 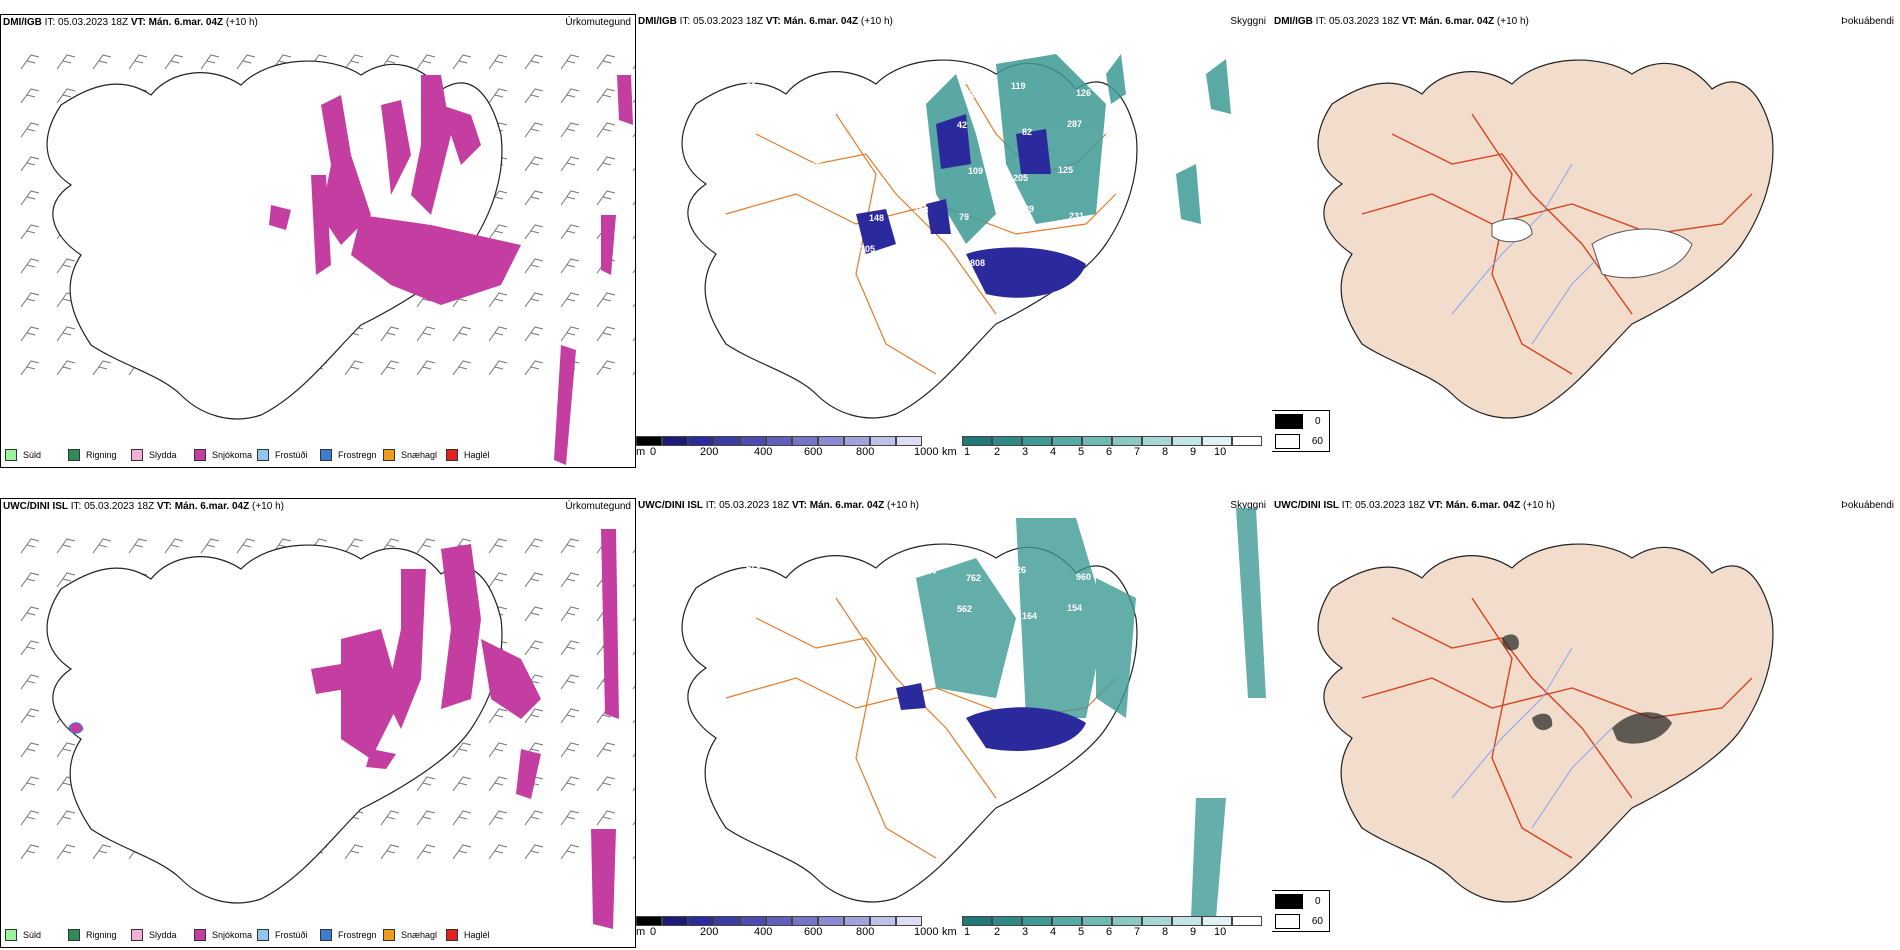 What do you see at coordinates (809, 134) in the screenshot?
I see `cloud-base-label: 181` at bounding box center [809, 134].